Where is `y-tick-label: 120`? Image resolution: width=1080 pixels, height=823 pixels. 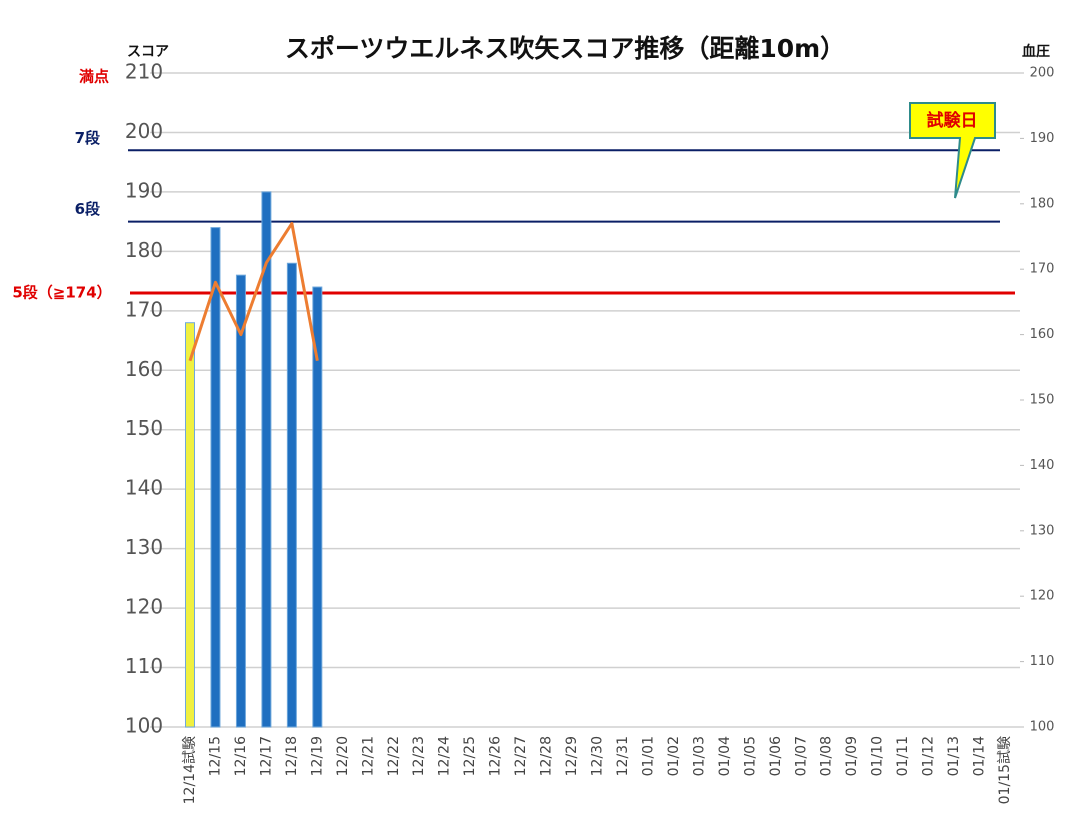 y-tick-label: 120 is located at coordinates (144, 607).